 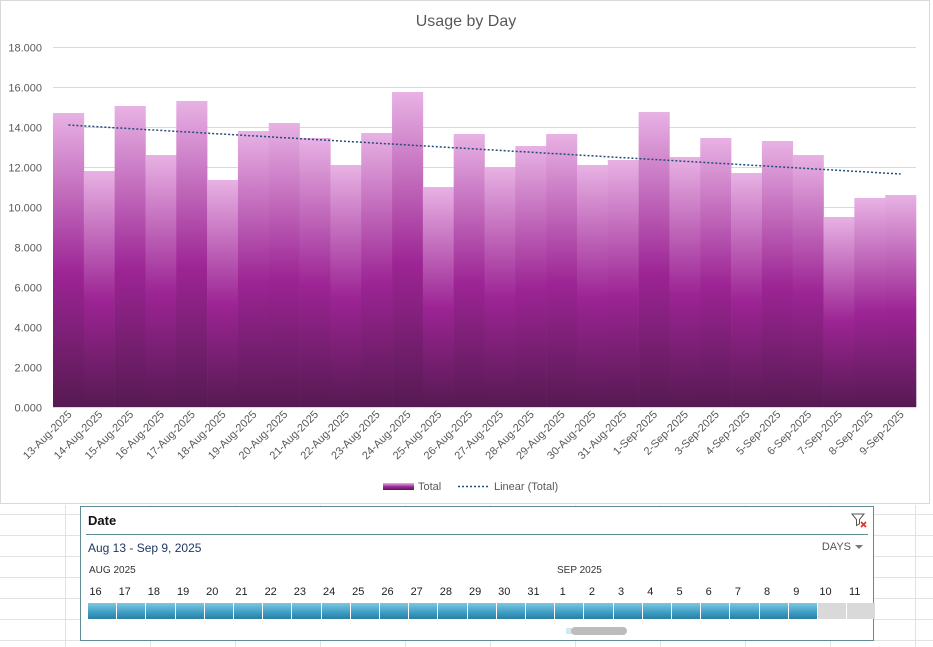 I want to click on day-label: 6, so click(x=708, y=592).